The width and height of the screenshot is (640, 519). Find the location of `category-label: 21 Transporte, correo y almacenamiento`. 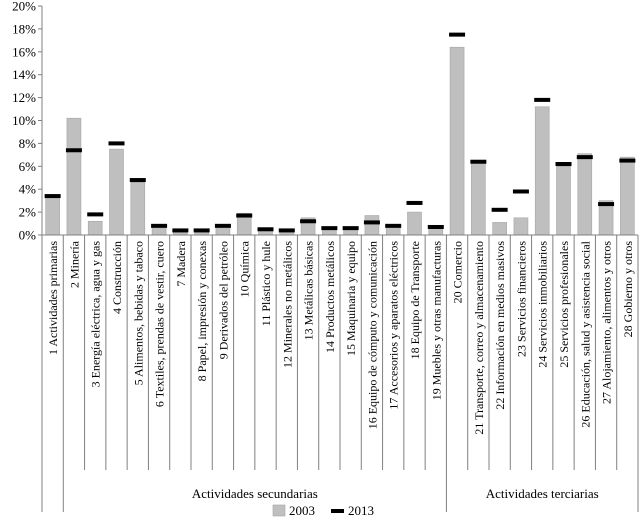

category-label: 21 Transporte, correo y almacenamiento is located at coordinates (479, 338).